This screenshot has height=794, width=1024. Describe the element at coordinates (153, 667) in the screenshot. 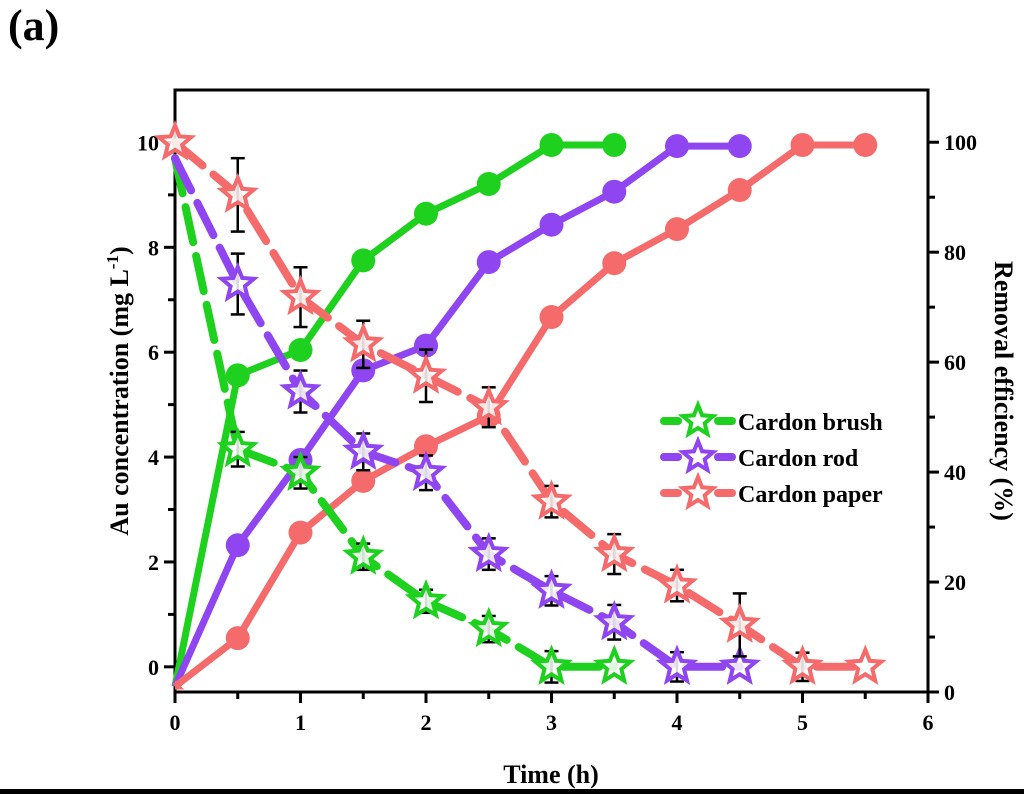

I see `left-y-tick-label: 0` at that location.